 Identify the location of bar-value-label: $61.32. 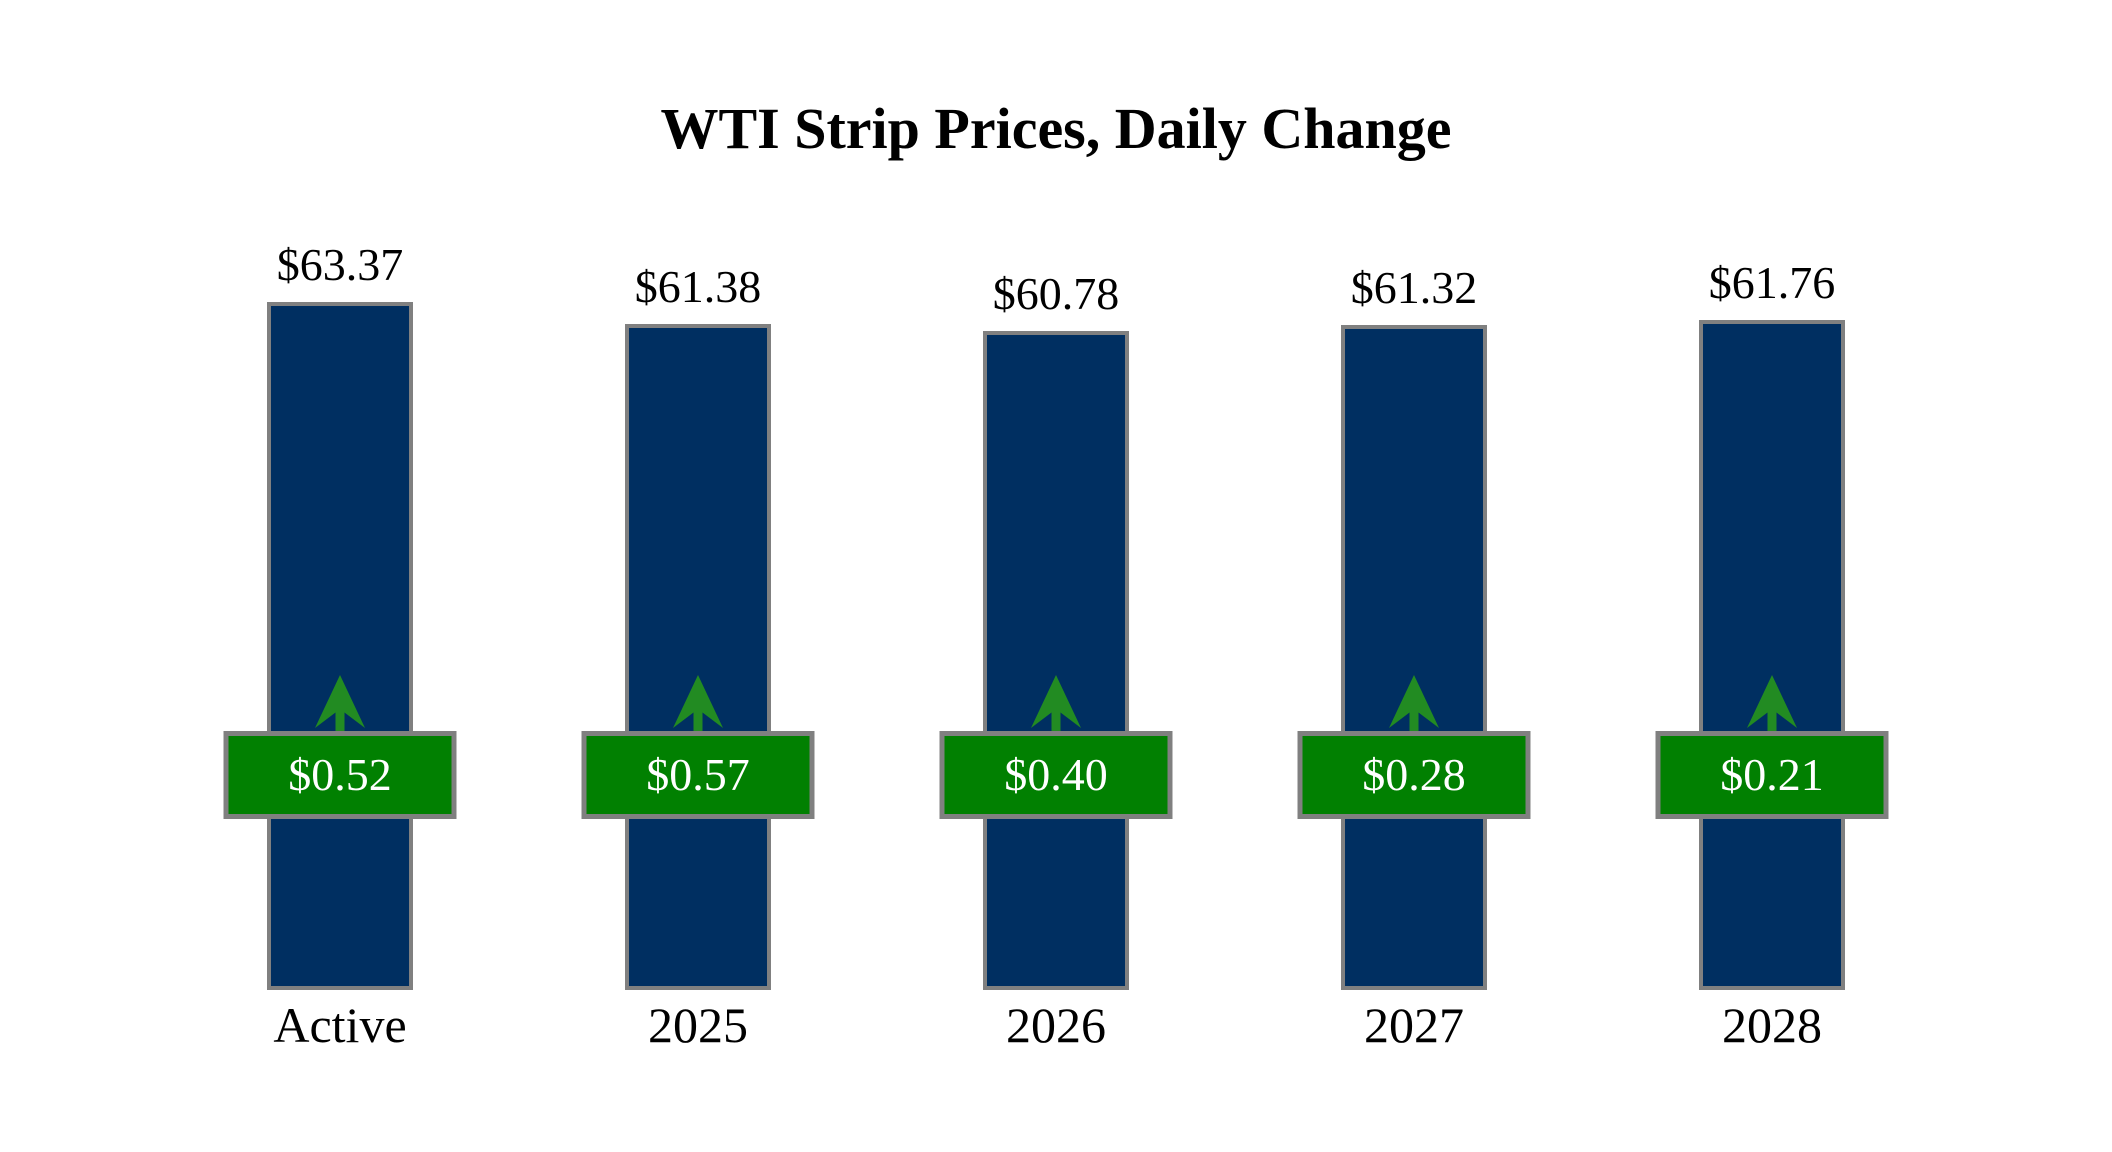
(1414, 287).